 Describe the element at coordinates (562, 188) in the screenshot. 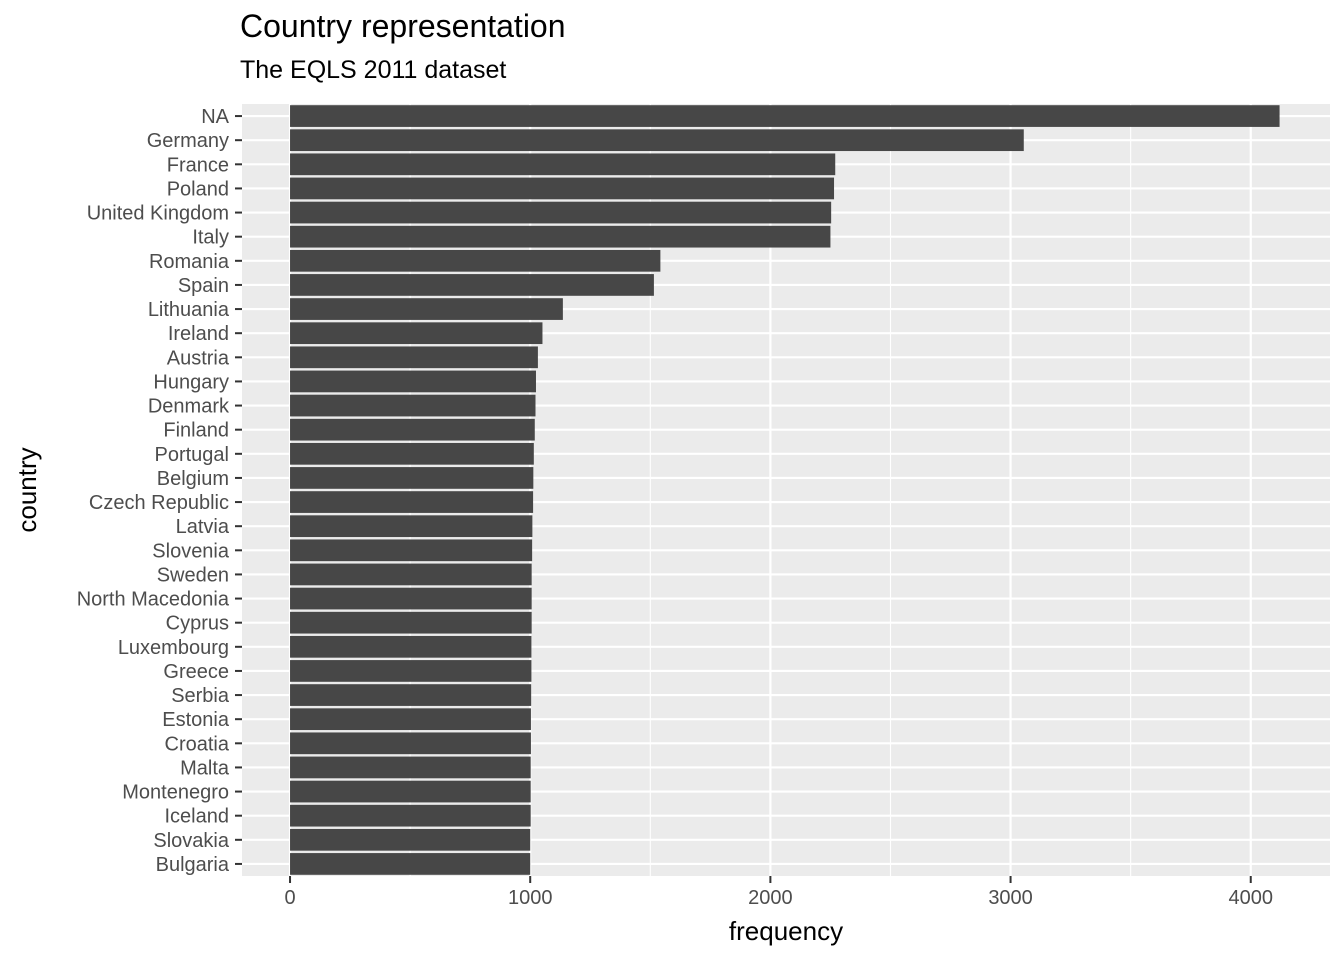

I see `bar-poland` at that location.